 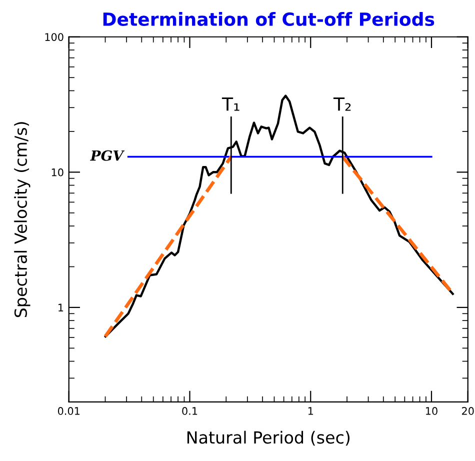 What do you see at coordinates (61, 308) in the screenshot?
I see `y-tick-label: 1` at bounding box center [61, 308].